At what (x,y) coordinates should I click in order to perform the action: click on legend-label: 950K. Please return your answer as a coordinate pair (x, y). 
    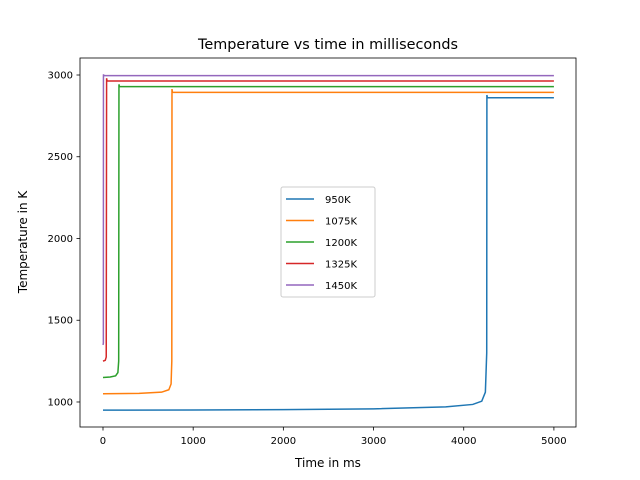
    Looking at the image, I should click on (338, 200).